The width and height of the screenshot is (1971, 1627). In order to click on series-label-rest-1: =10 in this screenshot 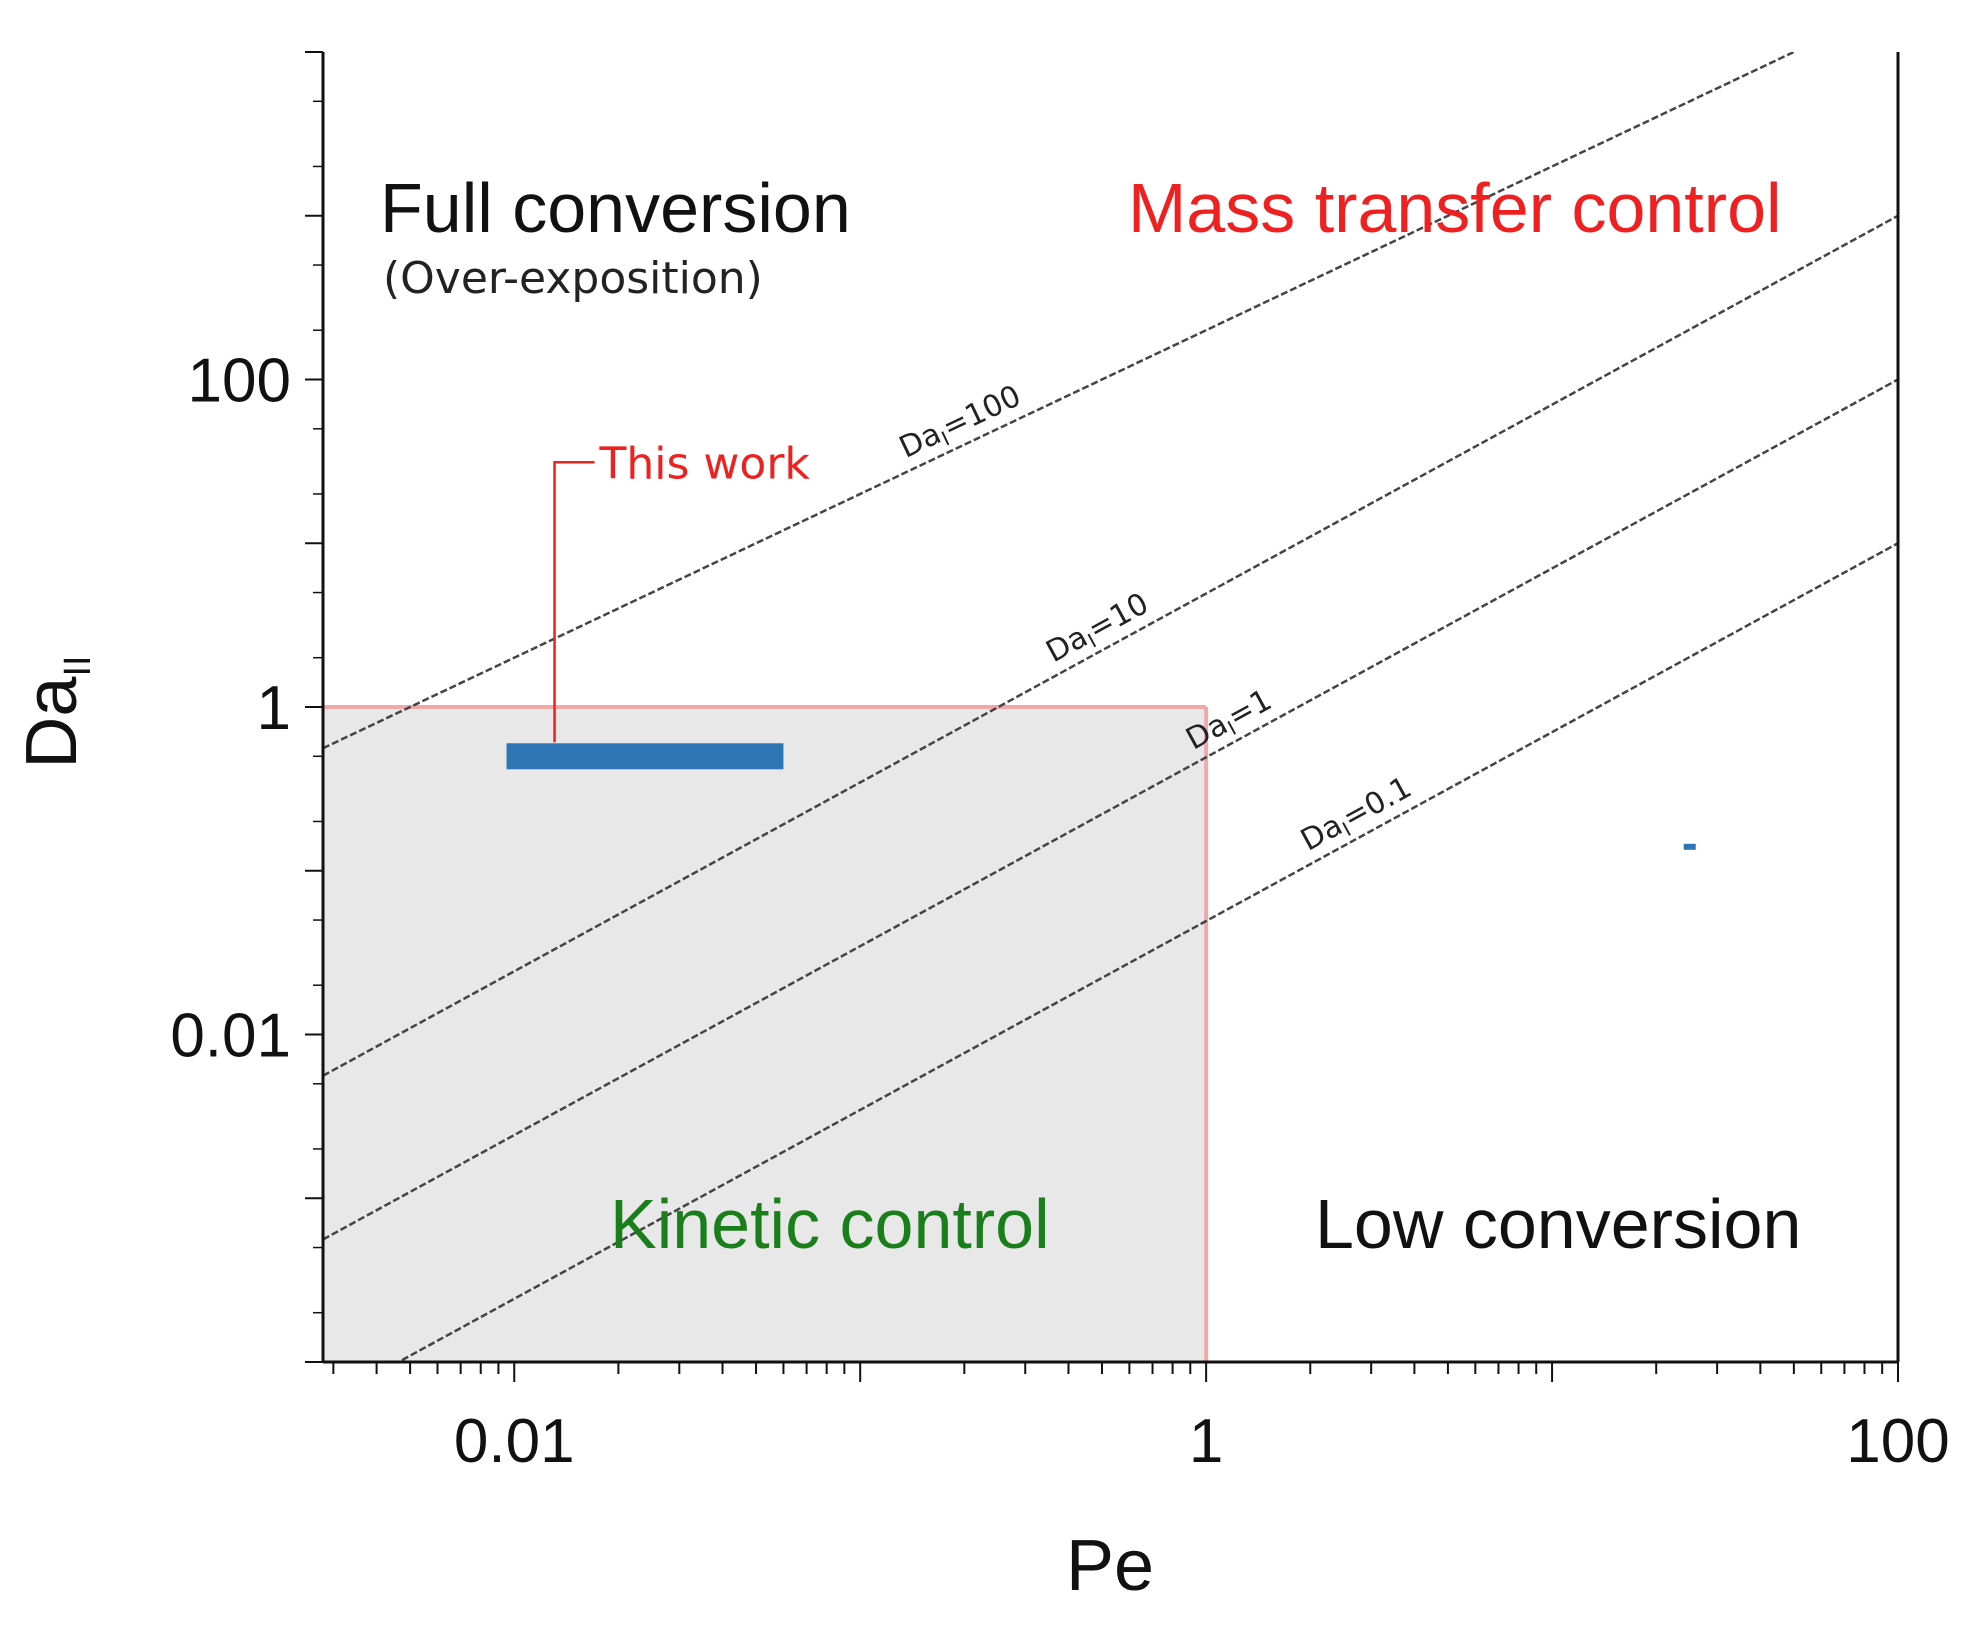, I will do `click(1118, 616)`.